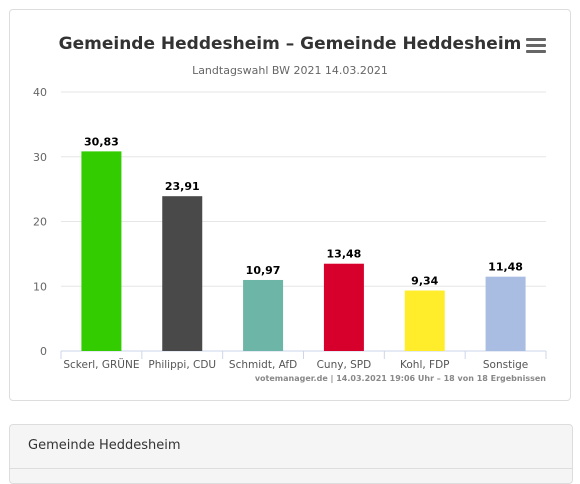 The width and height of the screenshot is (580, 484). I want to click on x-tick-label: Schmidt, AfD, so click(263, 365).